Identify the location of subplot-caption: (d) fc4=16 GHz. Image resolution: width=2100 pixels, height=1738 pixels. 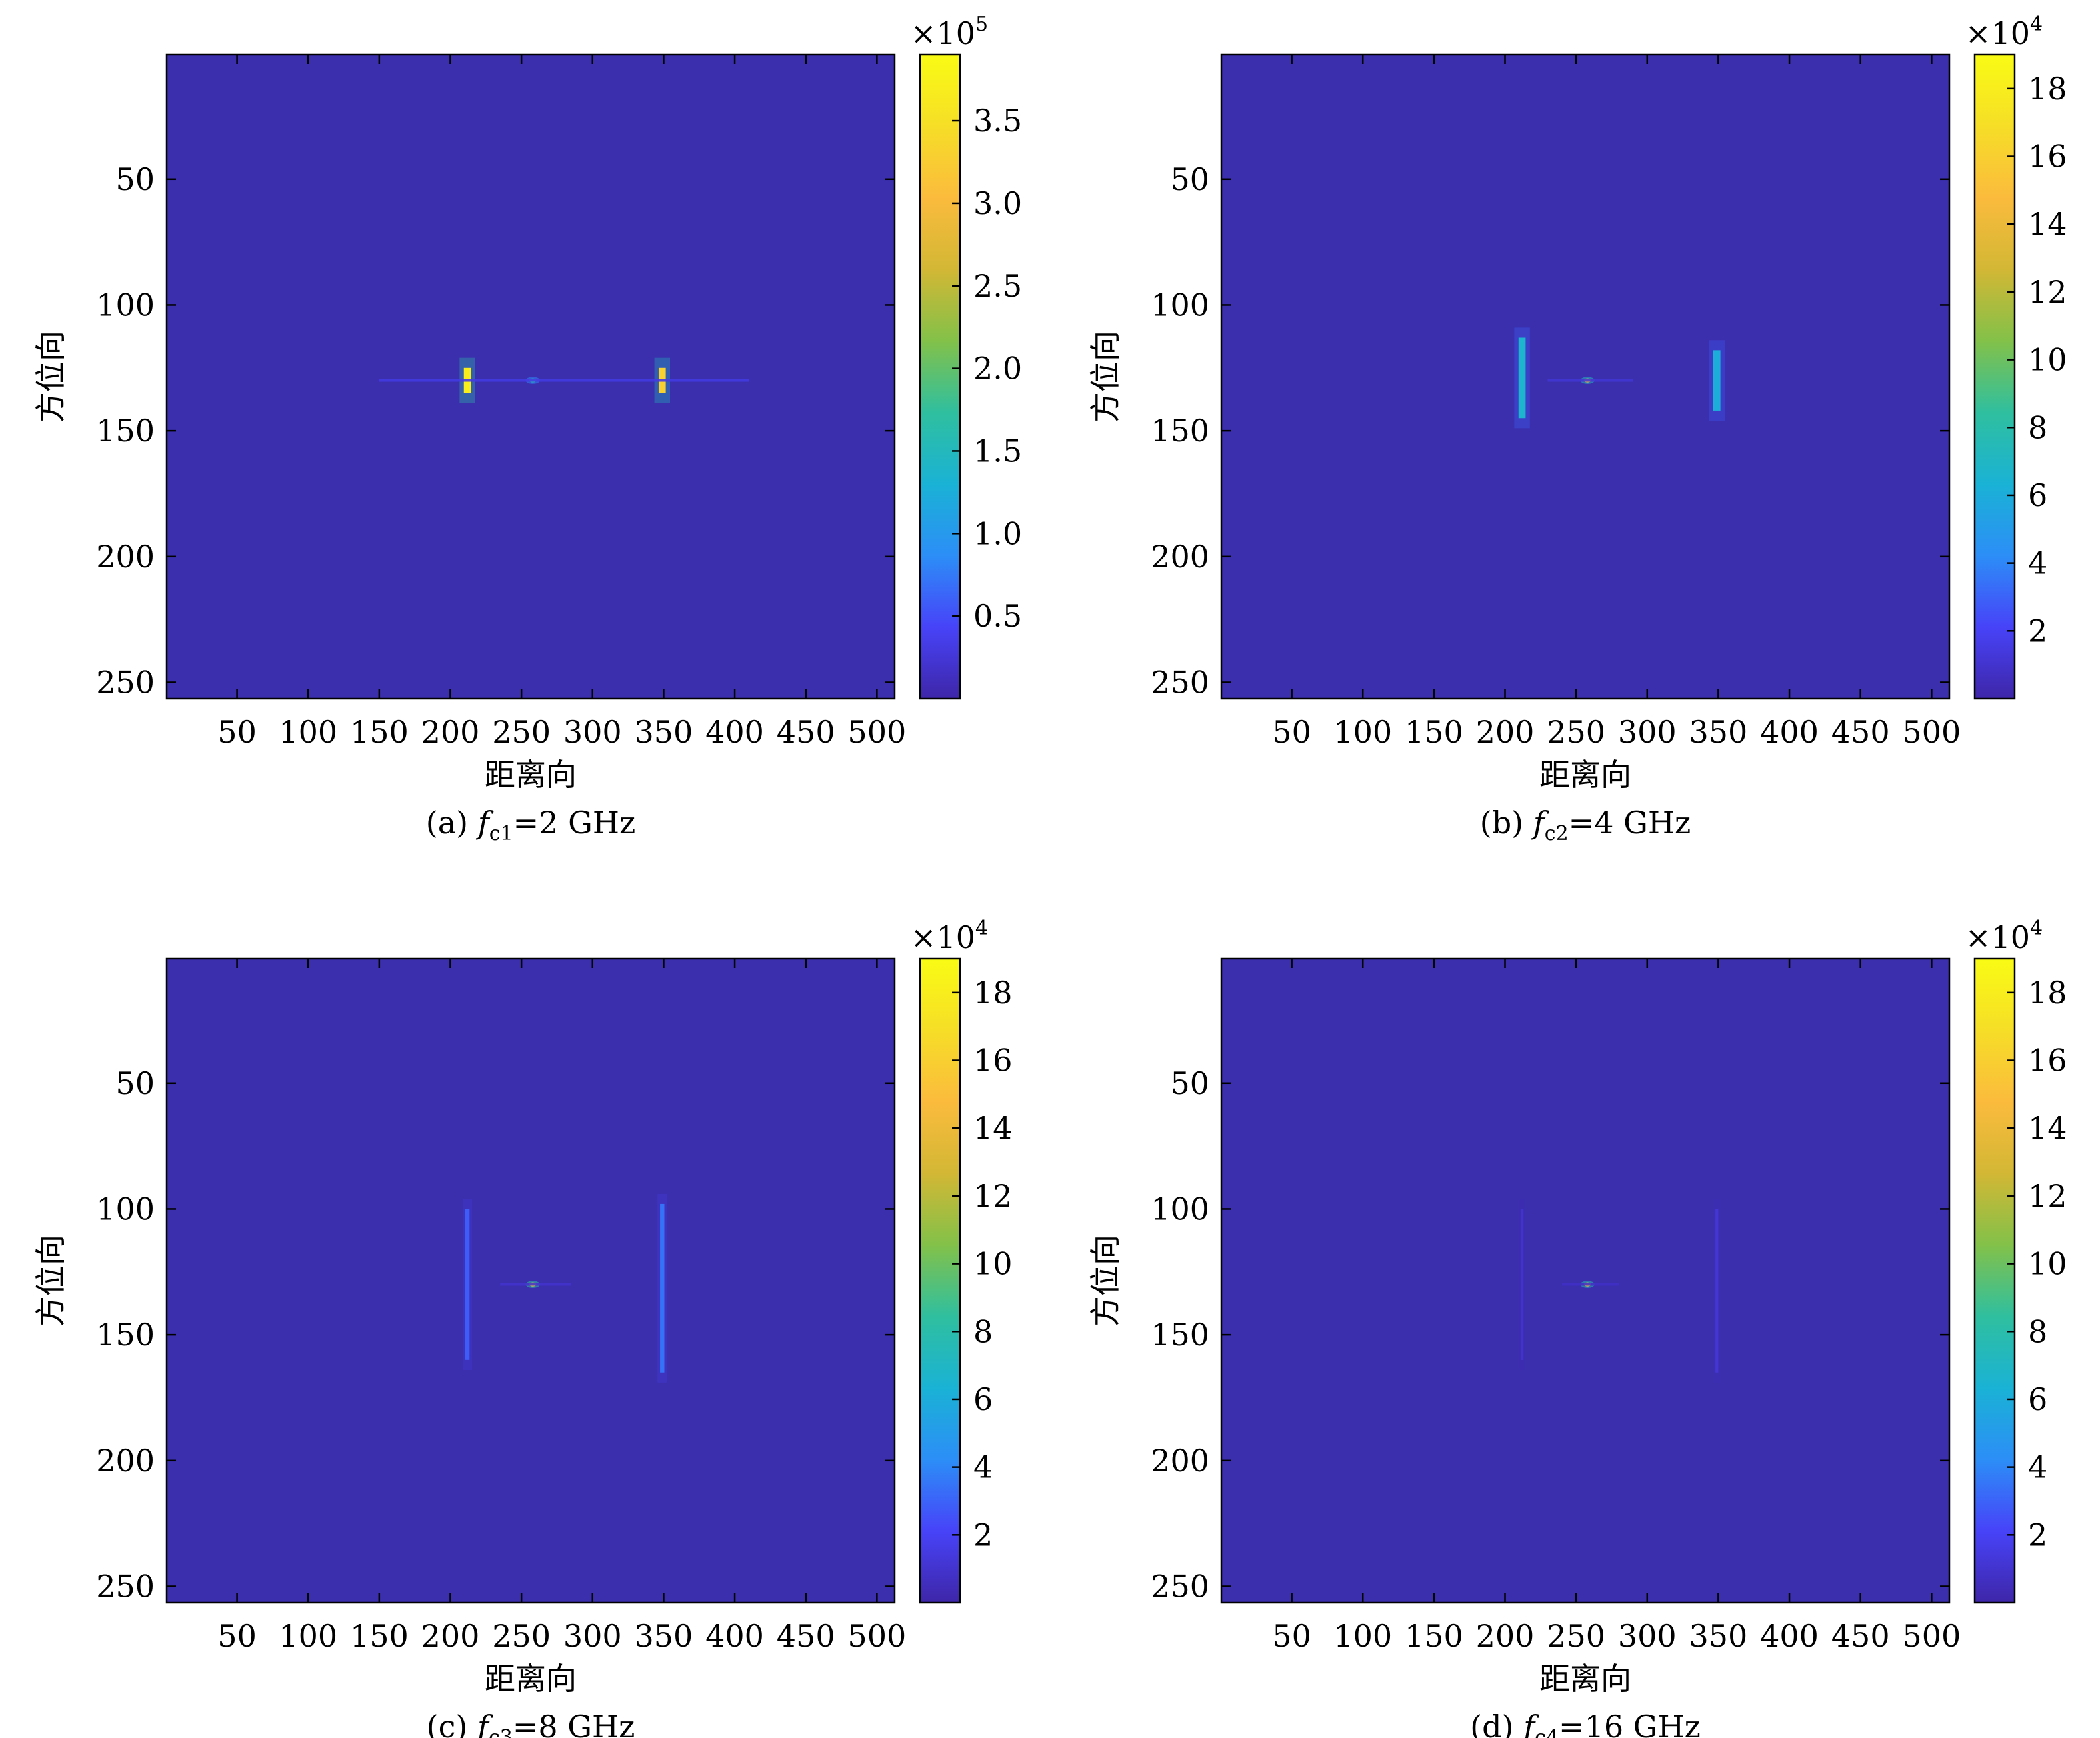
(1585, 1723).